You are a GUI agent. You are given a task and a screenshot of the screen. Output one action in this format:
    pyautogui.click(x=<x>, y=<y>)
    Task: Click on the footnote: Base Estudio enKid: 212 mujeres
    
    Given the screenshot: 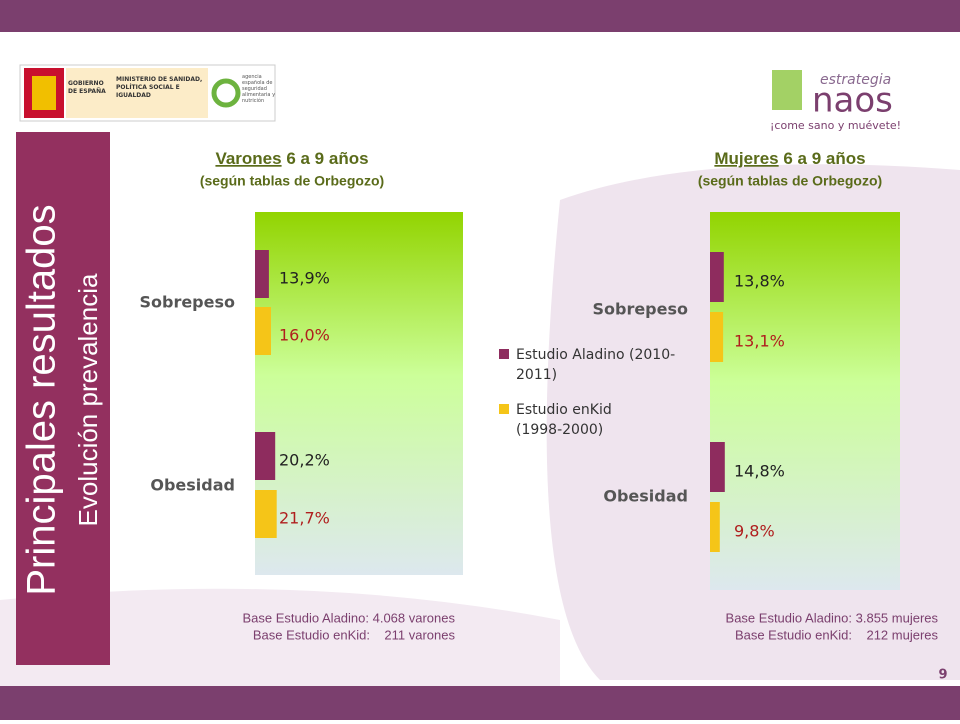 What is the action you would take?
    pyautogui.click(x=837, y=634)
    